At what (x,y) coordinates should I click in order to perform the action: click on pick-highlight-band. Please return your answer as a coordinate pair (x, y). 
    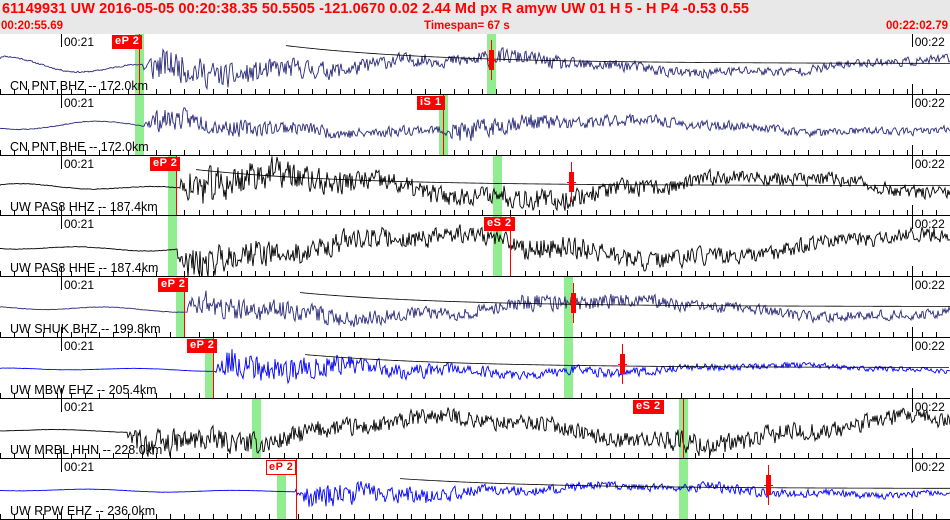
    Looking at the image, I should click on (497, 246).